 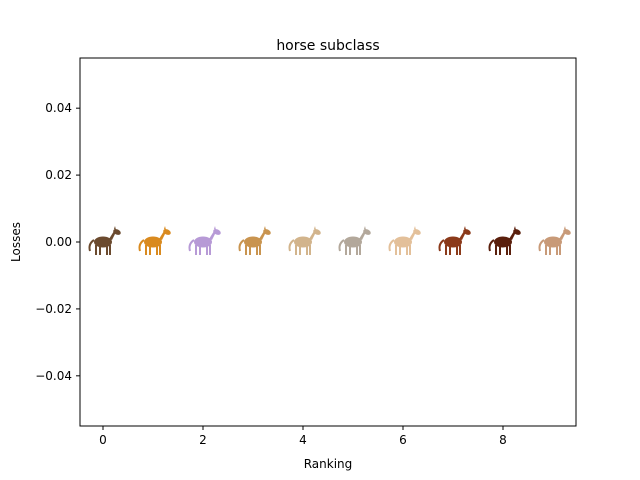 What do you see at coordinates (53, 376) in the screenshot?
I see `y-tick-label: −0.04` at bounding box center [53, 376].